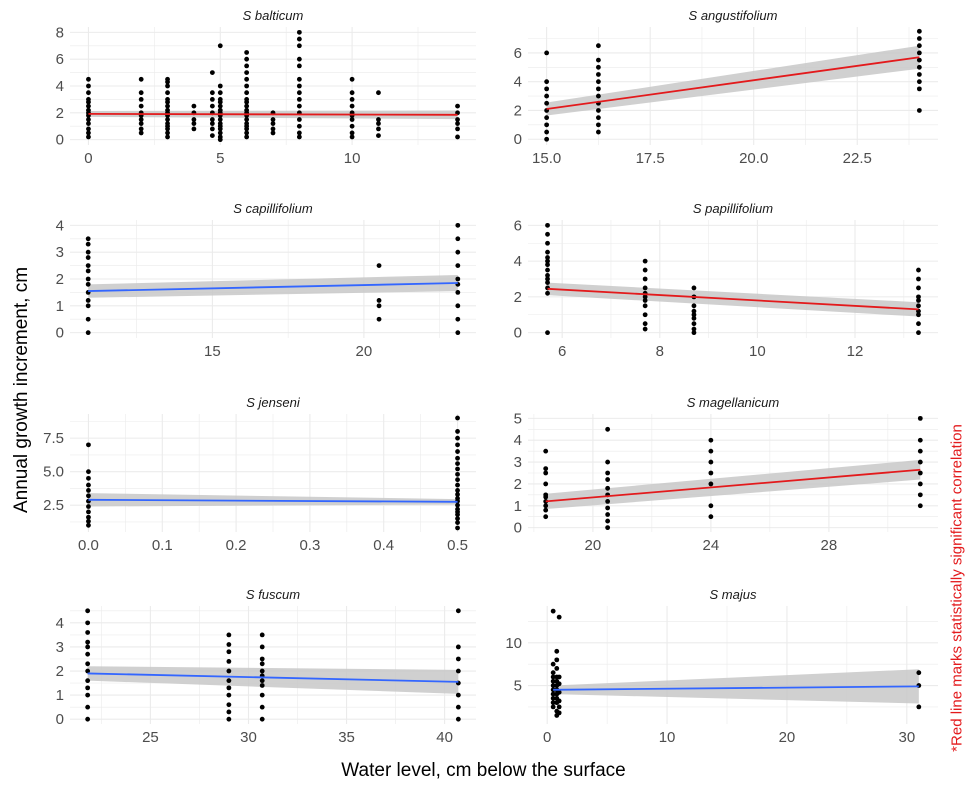 This screenshot has height=796, width=967. I want to click on x-tick-label: 0.0, so click(88, 545).